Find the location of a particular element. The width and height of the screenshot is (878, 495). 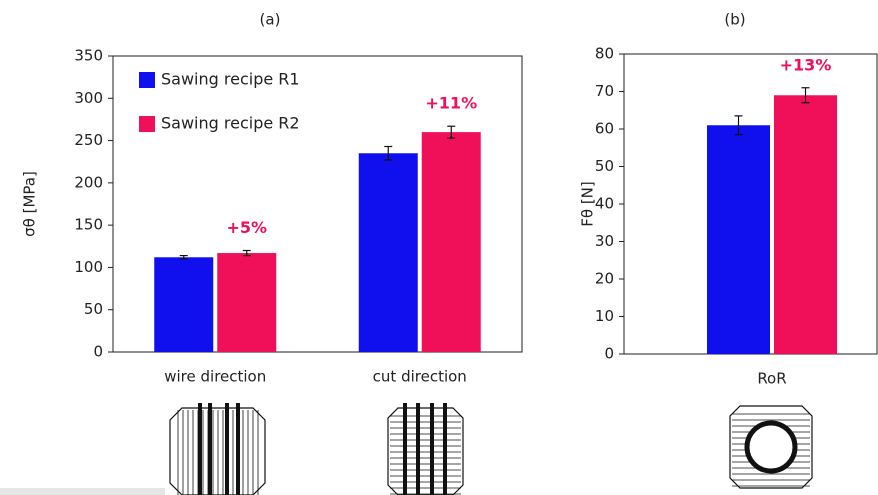

y-tick-label: 350 is located at coordinates (88, 56).